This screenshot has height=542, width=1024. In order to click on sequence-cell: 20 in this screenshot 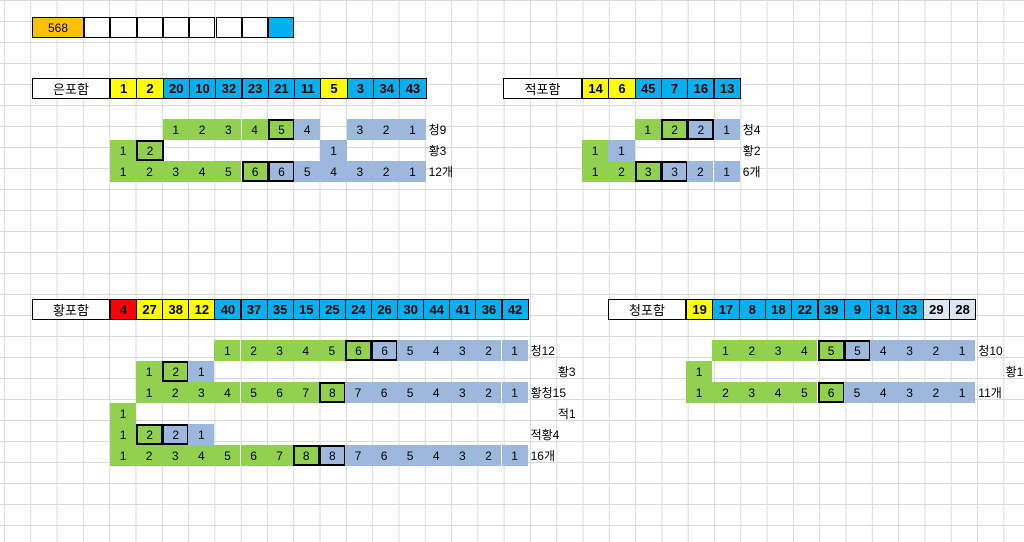, I will do `click(176, 88)`.